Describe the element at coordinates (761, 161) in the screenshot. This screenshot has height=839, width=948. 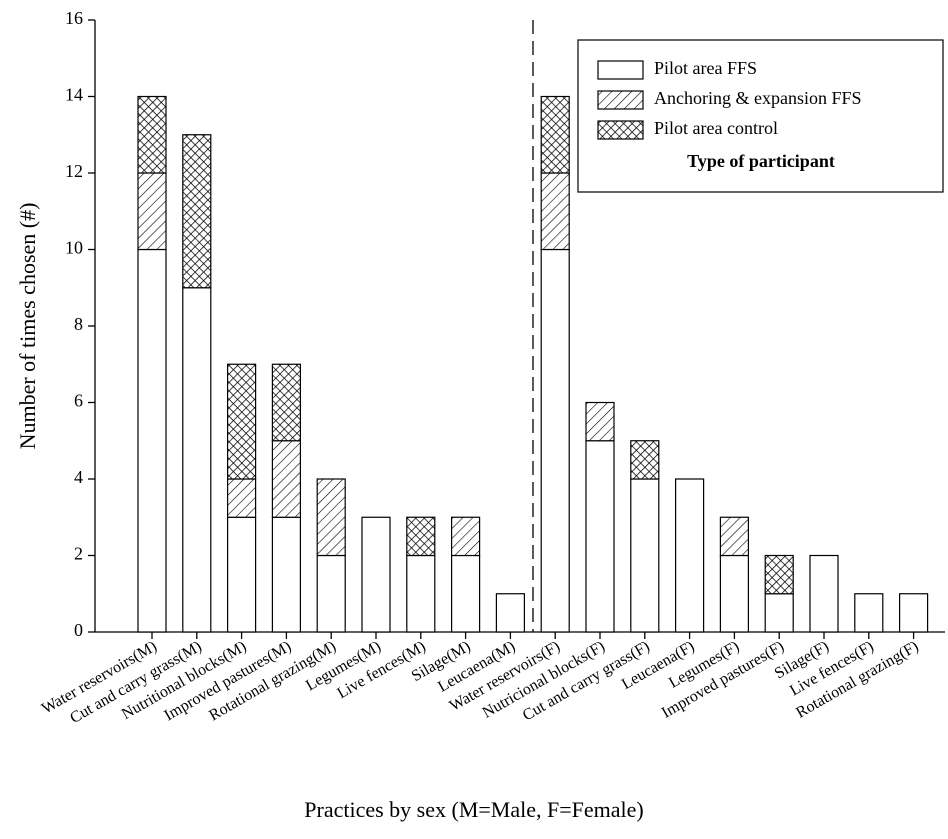
I see `legend-title: Type of participant` at that location.